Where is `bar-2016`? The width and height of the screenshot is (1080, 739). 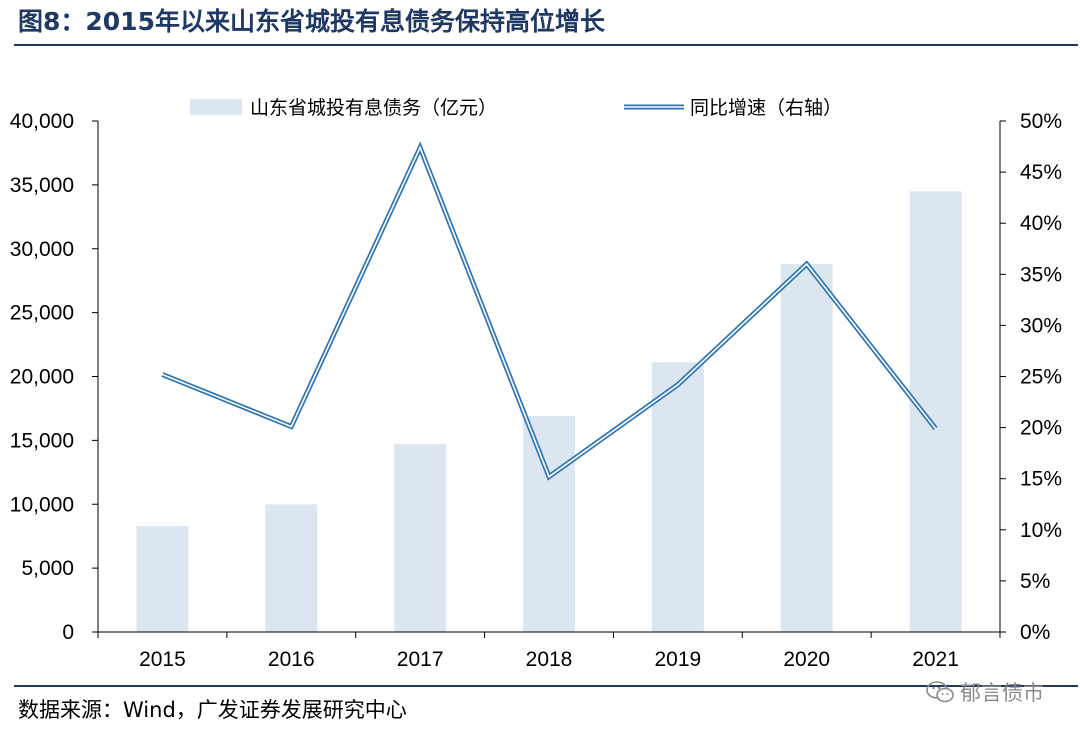 bar-2016 is located at coordinates (291, 568).